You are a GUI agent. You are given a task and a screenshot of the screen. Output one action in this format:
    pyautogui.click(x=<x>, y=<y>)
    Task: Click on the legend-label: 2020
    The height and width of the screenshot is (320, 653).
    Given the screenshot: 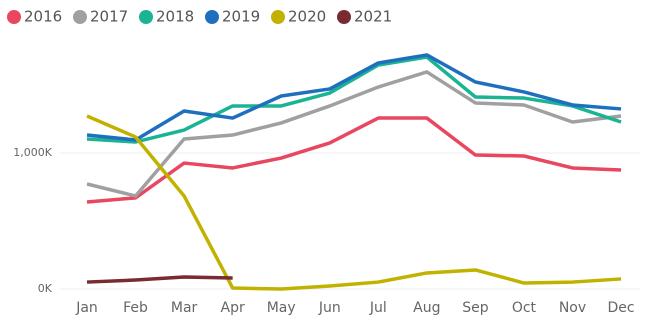 What is the action you would take?
    pyautogui.click(x=307, y=17)
    